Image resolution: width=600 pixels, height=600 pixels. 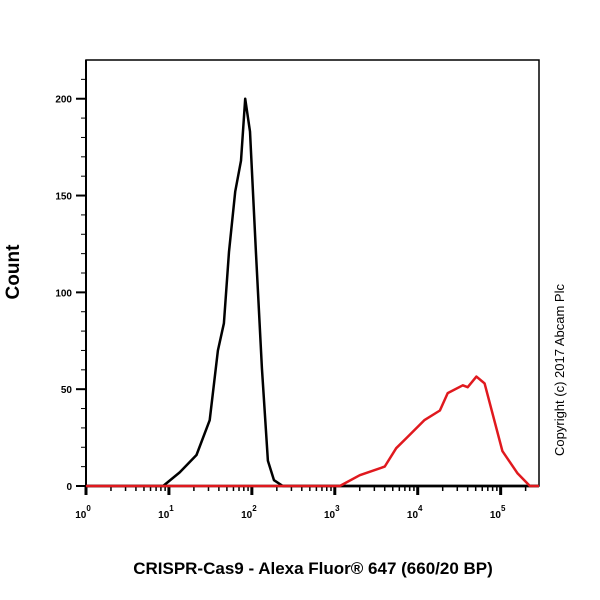 I want to click on x-tick-exponent: 4, so click(x=420, y=508).